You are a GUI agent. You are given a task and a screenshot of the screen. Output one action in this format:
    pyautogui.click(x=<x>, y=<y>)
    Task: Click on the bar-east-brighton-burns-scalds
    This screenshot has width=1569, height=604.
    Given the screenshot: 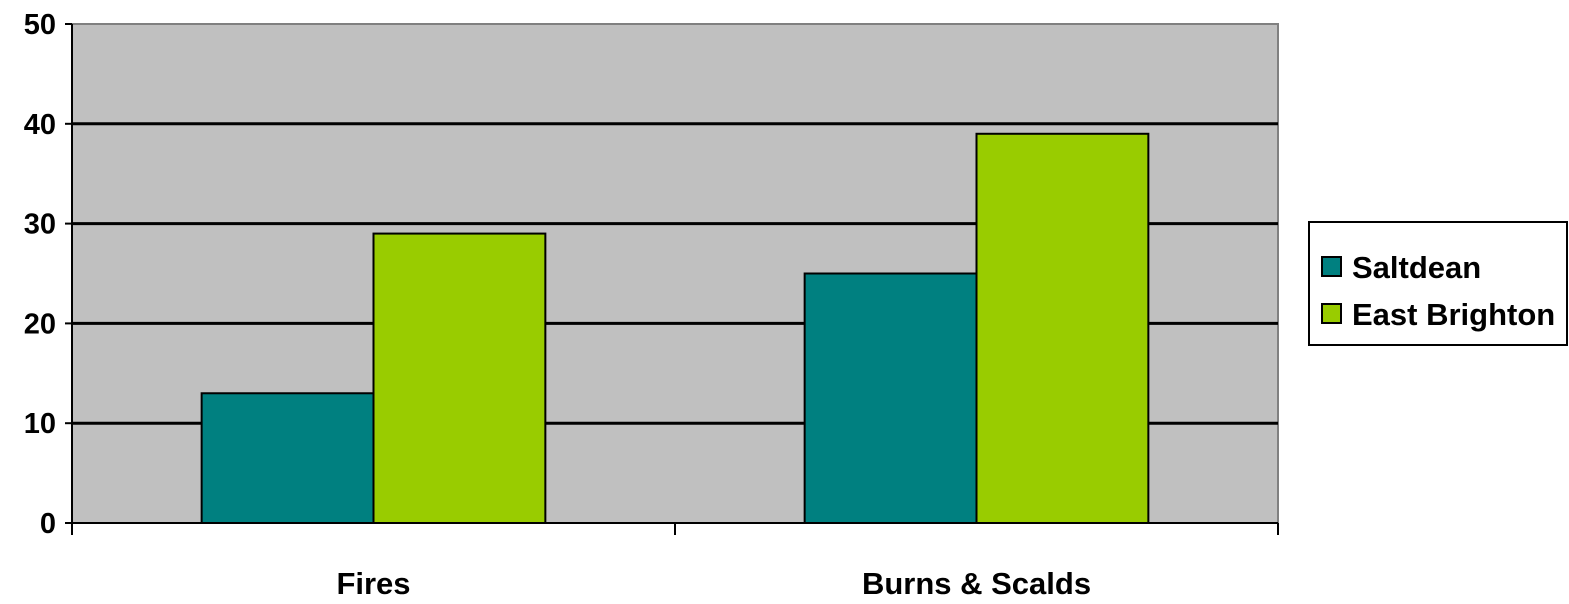 What is the action you would take?
    pyautogui.click(x=1062, y=328)
    